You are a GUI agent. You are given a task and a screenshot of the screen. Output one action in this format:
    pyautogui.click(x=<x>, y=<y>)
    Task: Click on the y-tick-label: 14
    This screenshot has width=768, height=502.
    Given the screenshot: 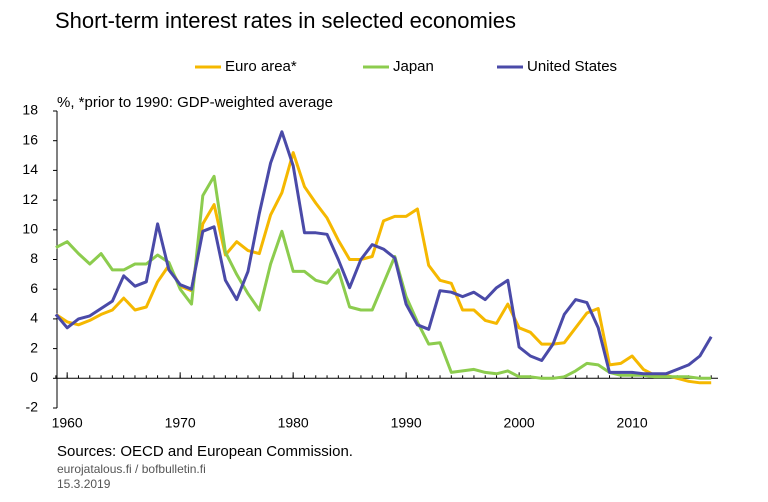 What is the action you would take?
    pyautogui.click(x=30, y=169)
    